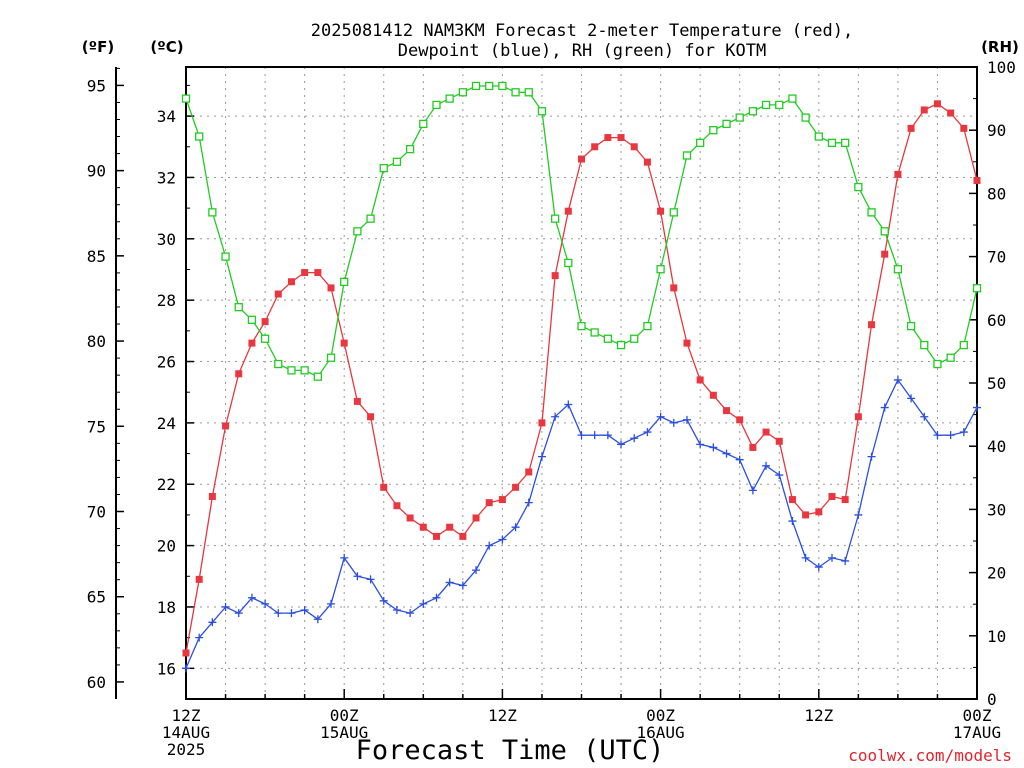  Describe the element at coordinates (996, 573) in the screenshot. I see `rh-tick-label: 20` at that location.